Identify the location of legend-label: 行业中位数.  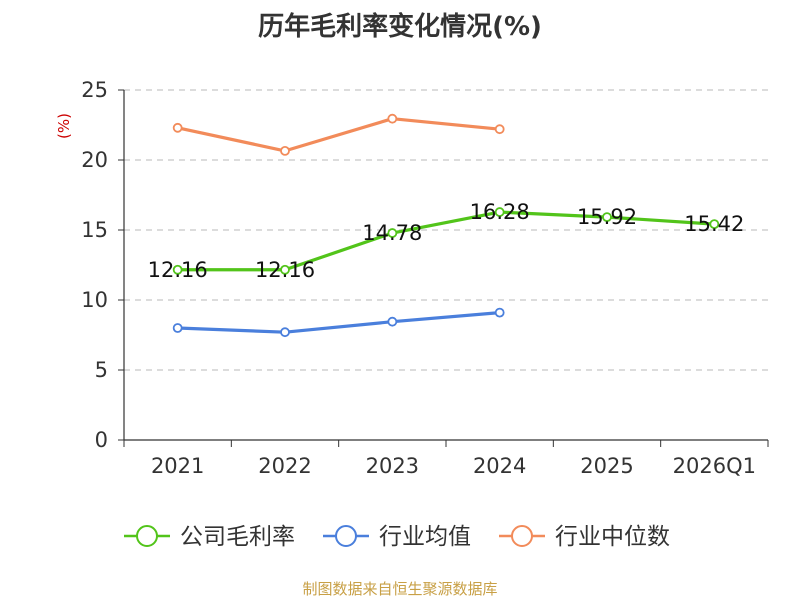
(612, 537).